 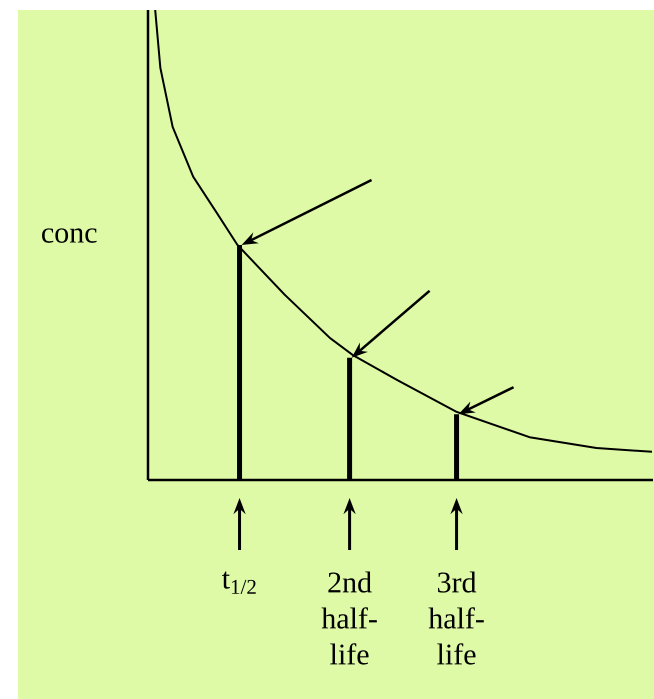 I want to click on x-tick-label: t$_{1/2}$, so click(x=239, y=583).